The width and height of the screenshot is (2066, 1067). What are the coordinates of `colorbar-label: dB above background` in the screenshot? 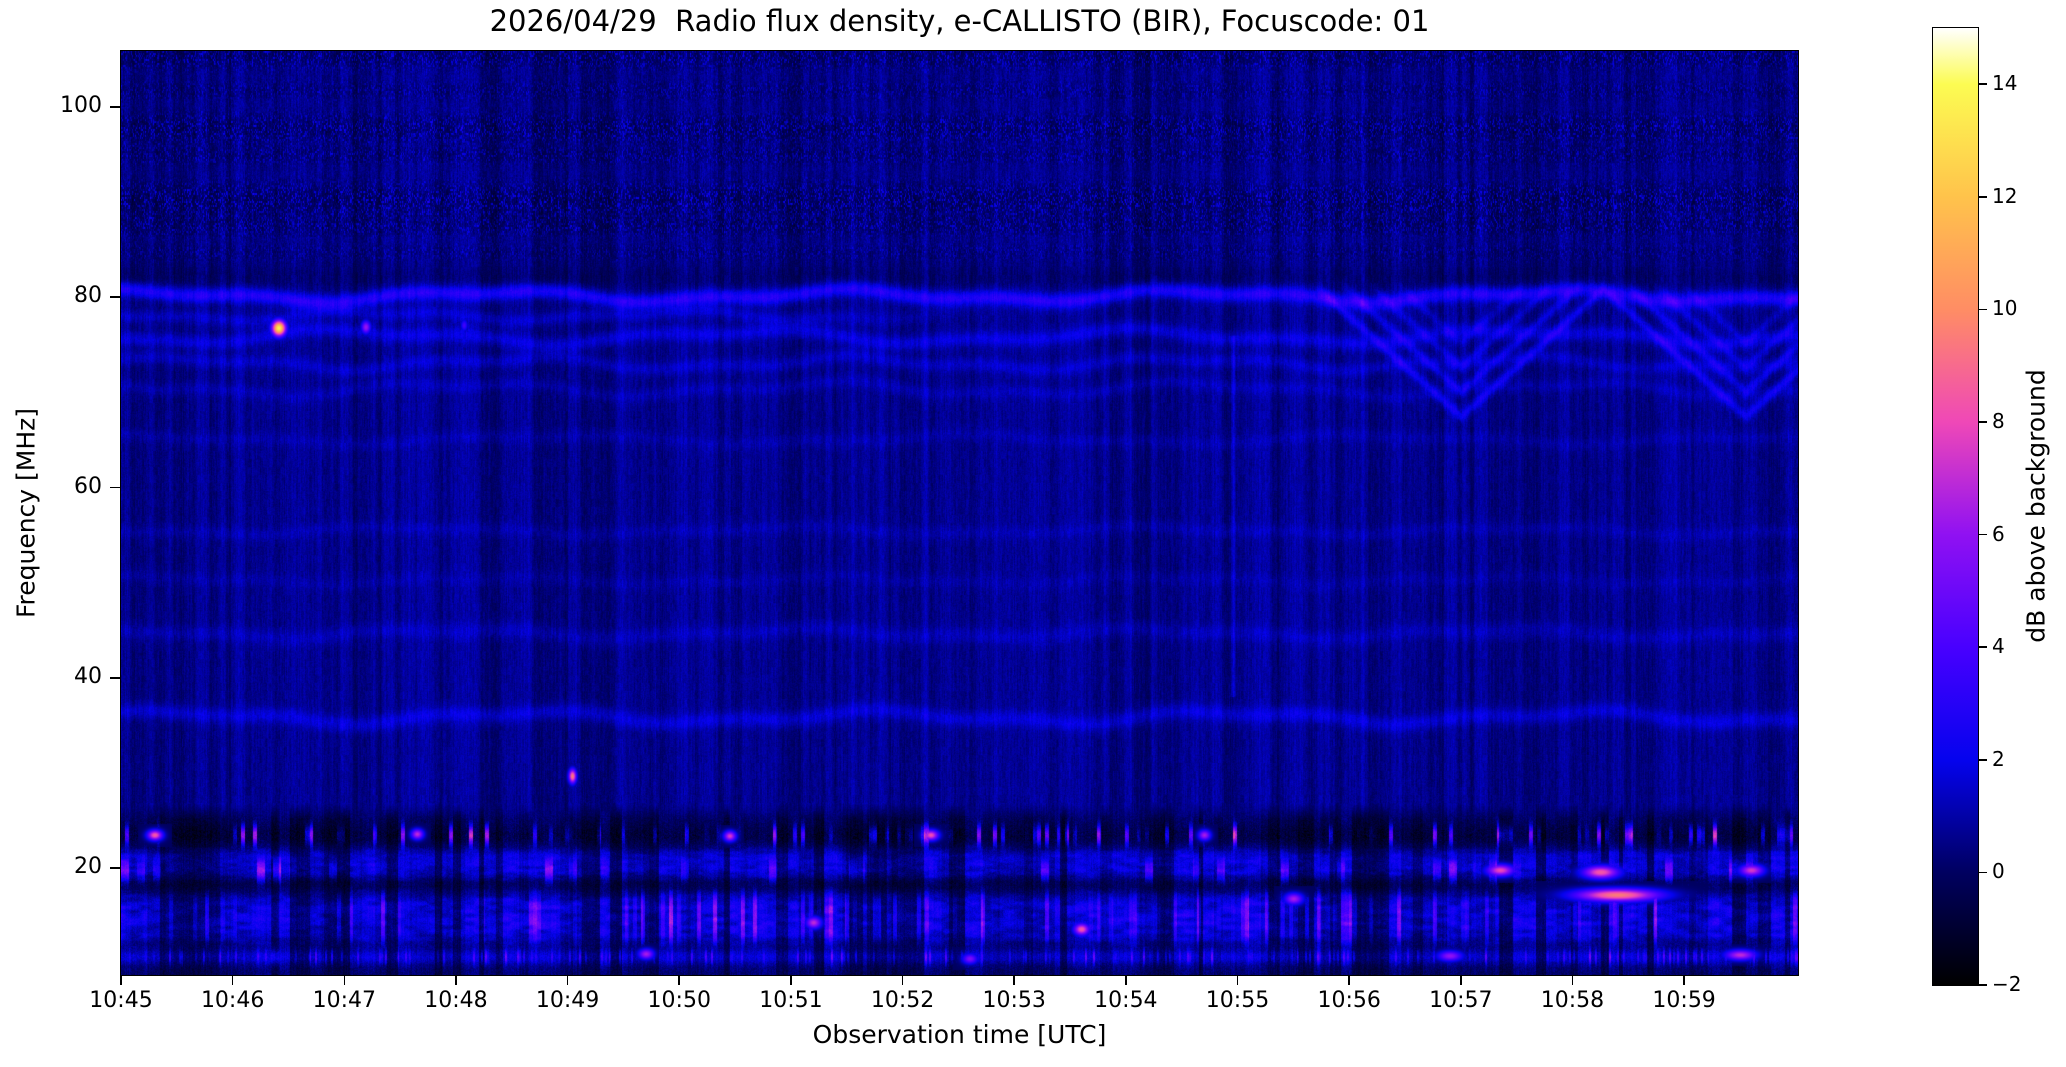 It's located at (2036, 506).